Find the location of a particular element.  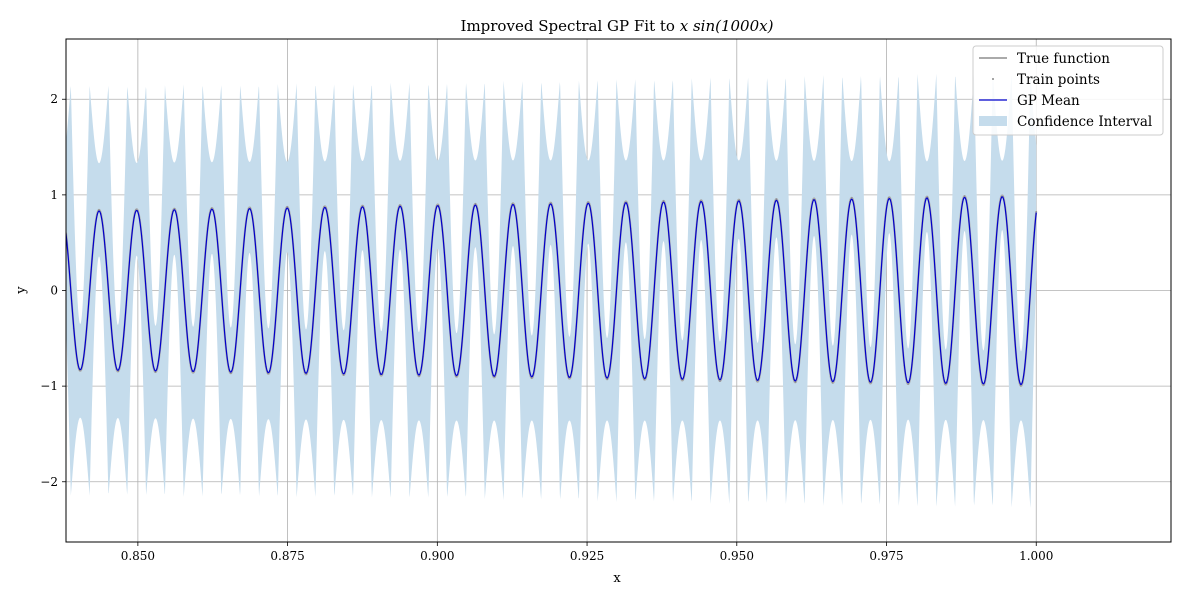

legend-gp-mean-label: GP Mean is located at coordinates (1048, 101).